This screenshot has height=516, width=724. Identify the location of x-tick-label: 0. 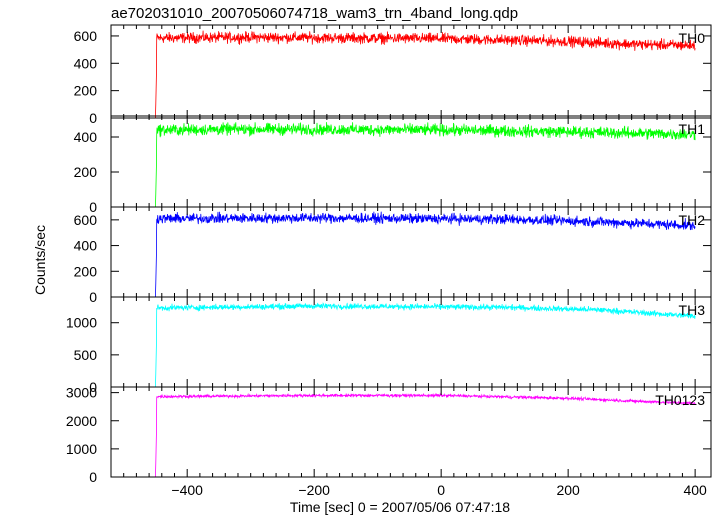
(441, 490).